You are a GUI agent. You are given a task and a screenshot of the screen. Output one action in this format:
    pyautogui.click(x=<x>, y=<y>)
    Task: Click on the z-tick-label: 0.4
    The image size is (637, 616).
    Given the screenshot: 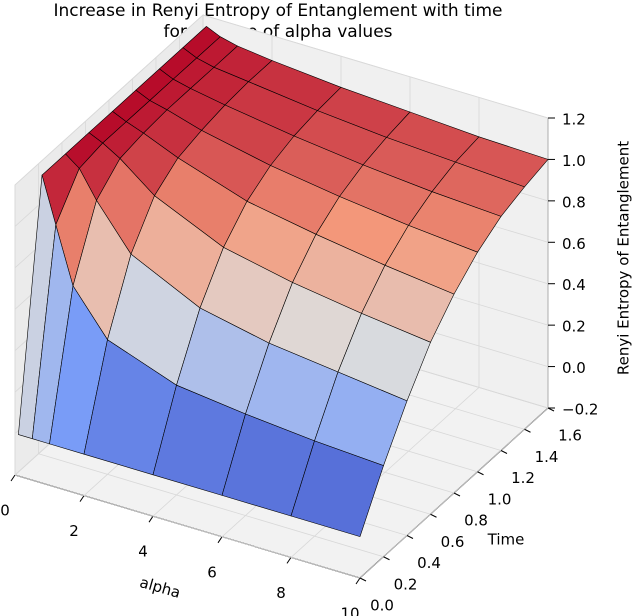 What is the action you would take?
    pyautogui.click(x=574, y=285)
    